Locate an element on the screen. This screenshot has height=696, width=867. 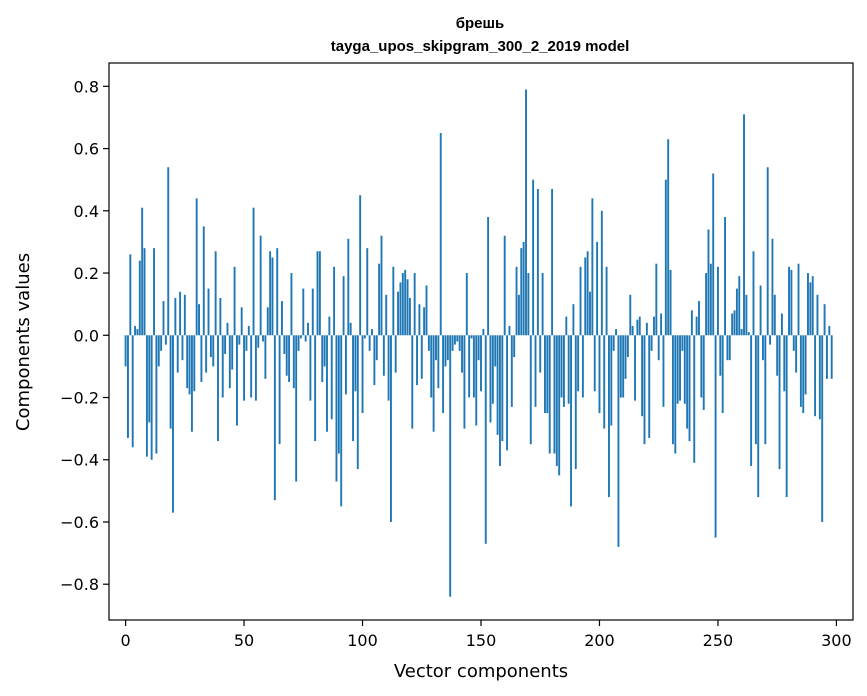
x-tick-label: 0 is located at coordinates (125, 640).